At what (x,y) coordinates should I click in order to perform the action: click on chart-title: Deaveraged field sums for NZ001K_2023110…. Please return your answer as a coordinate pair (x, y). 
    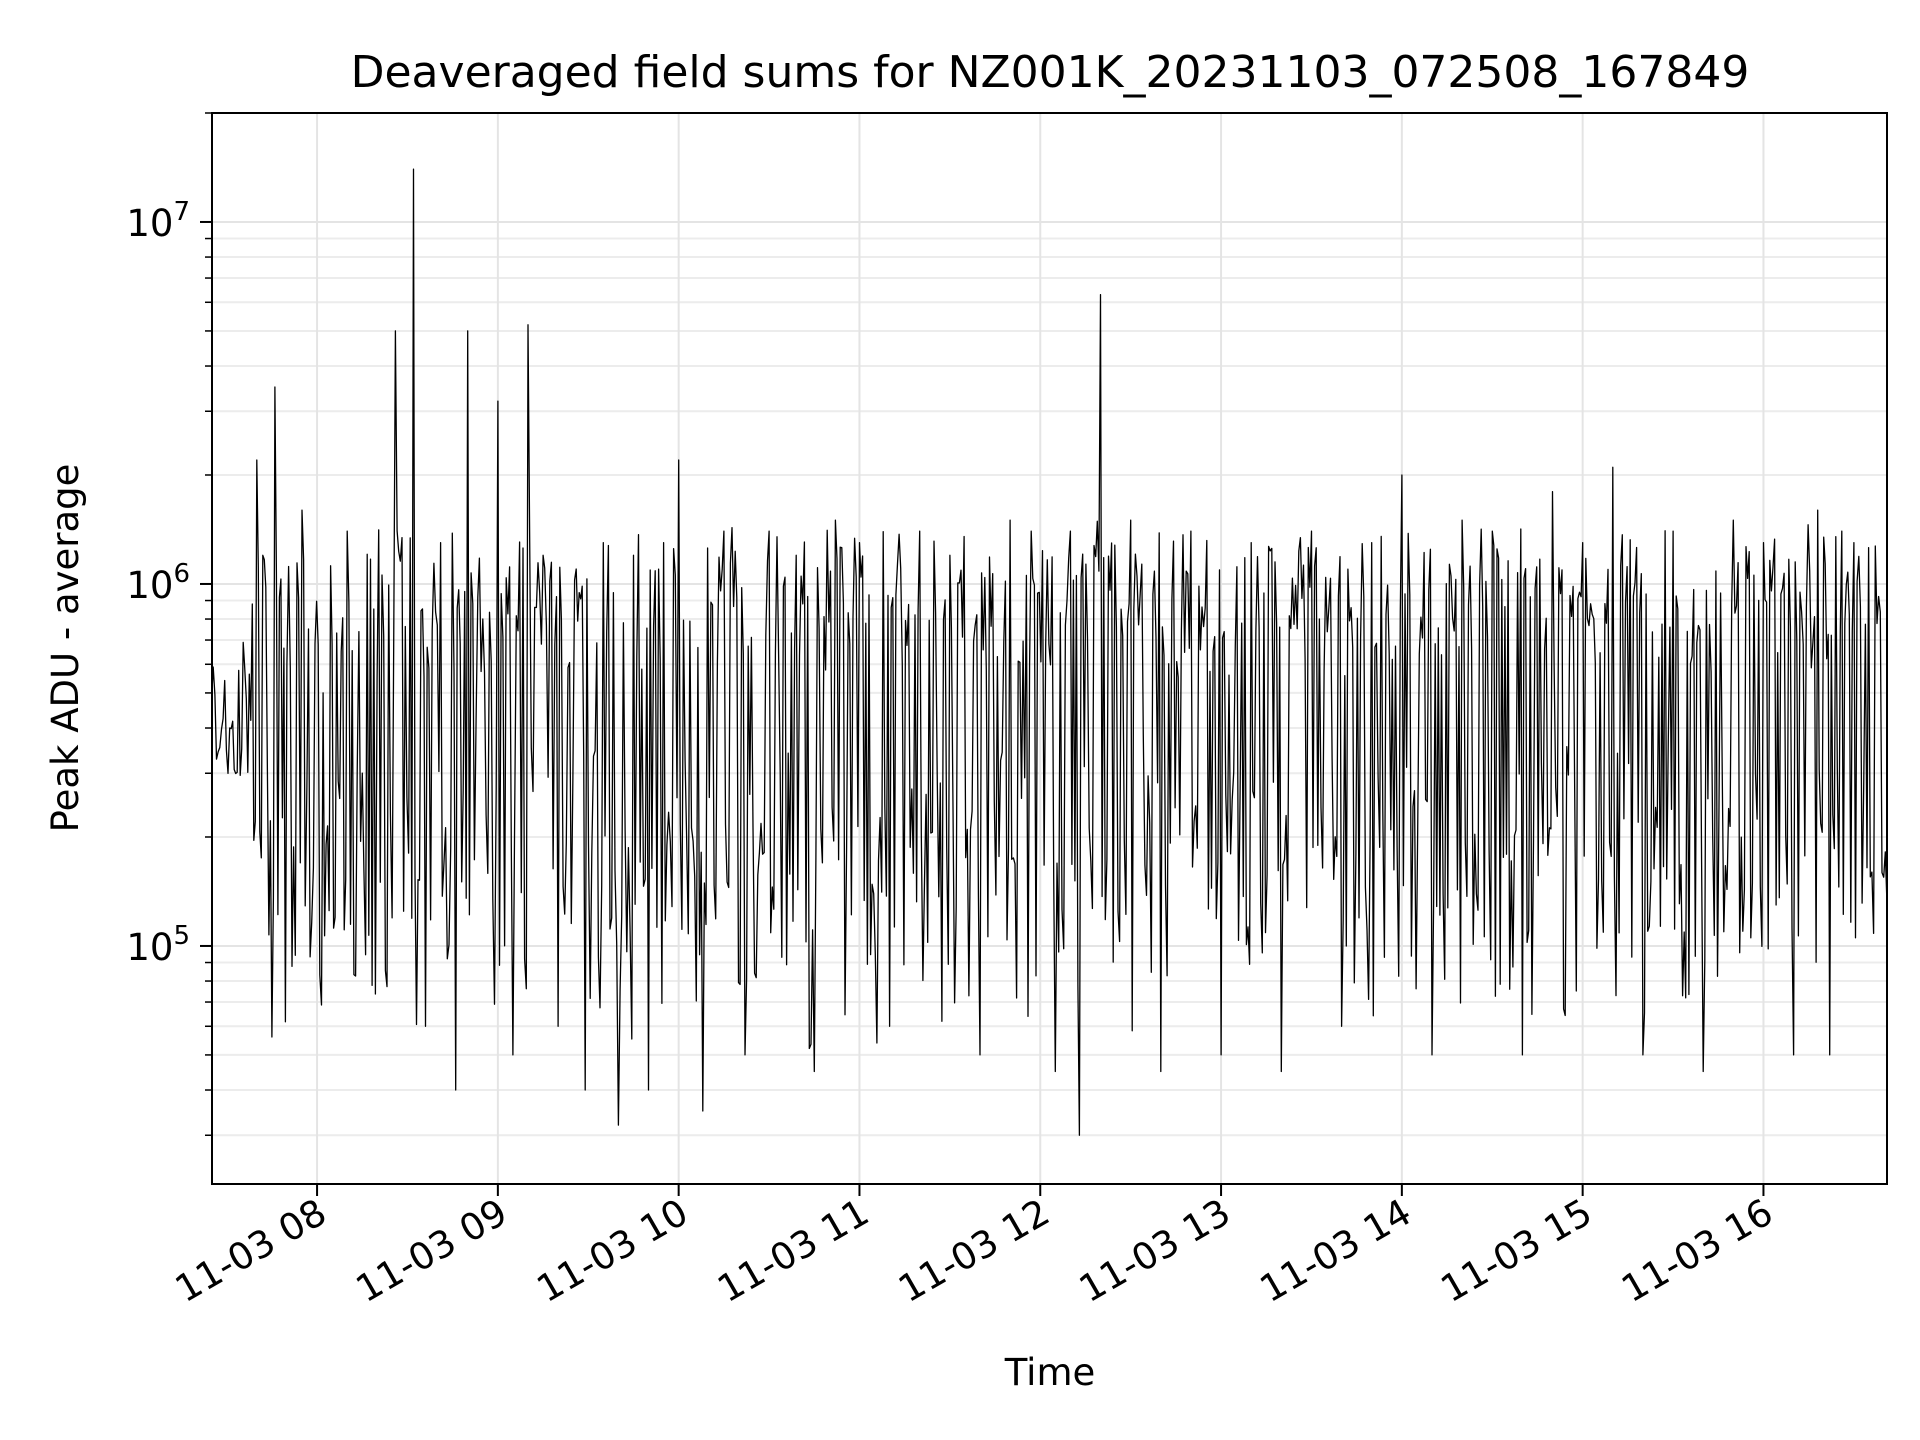
    Looking at the image, I should click on (1050, 72).